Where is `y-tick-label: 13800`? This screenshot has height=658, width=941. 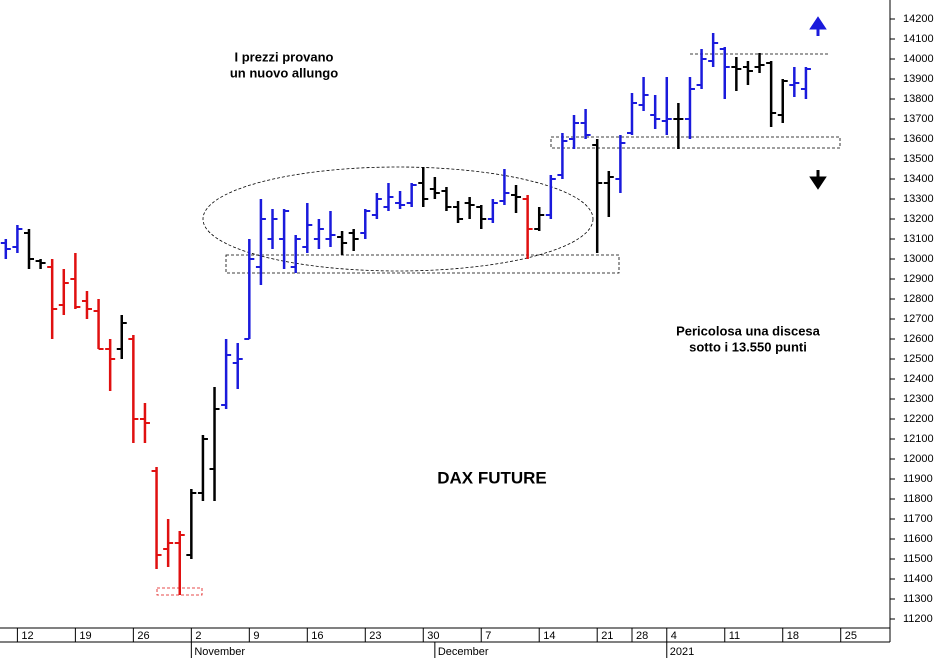
y-tick-label: 13800 is located at coordinates (918, 99).